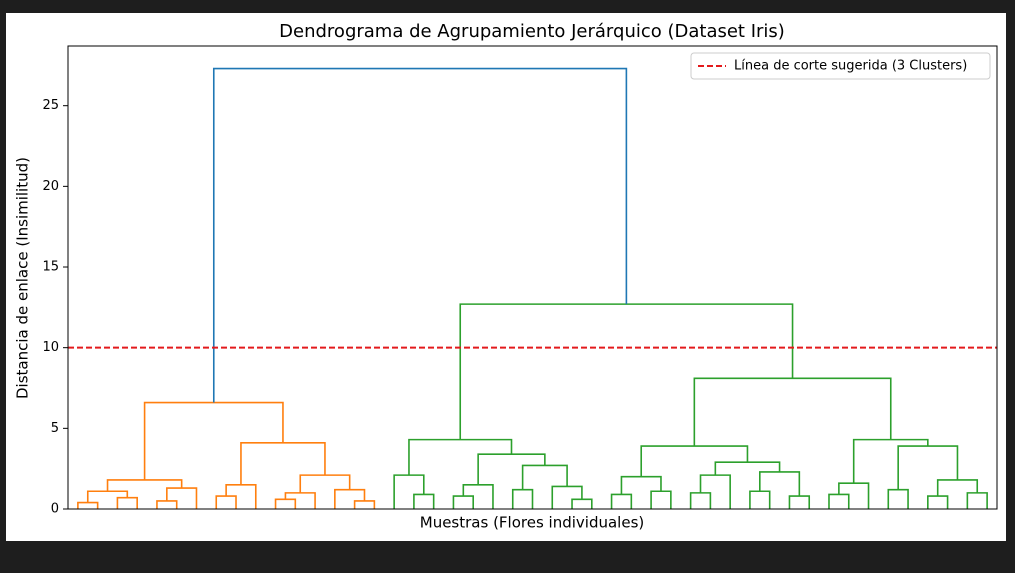 This screenshot has width=1015, height=573. Describe the element at coordinates (23, 278) in the screenshot. I see `y-axis-label: Distancia de enlace (Insimilitud)` at that location.